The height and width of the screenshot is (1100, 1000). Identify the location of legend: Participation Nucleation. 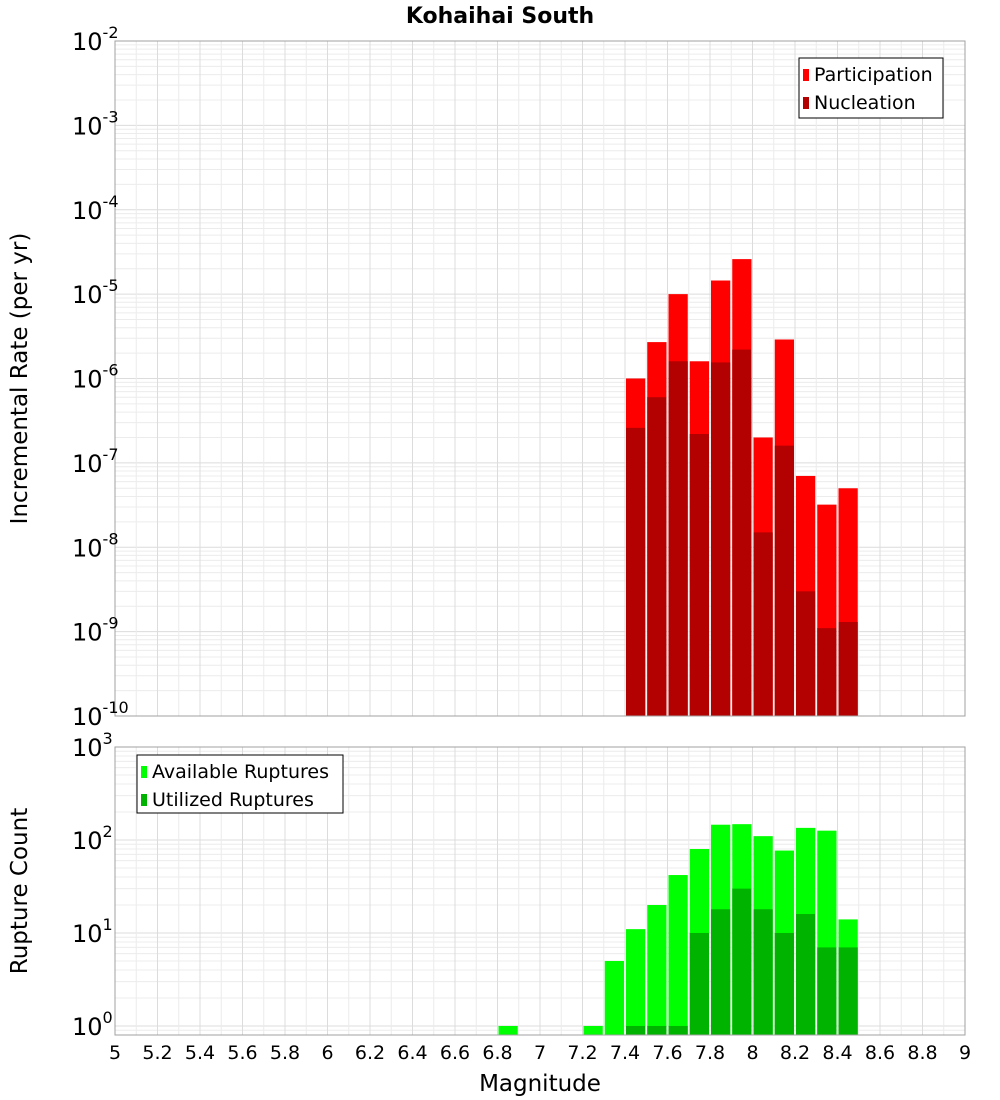
(871, 88).